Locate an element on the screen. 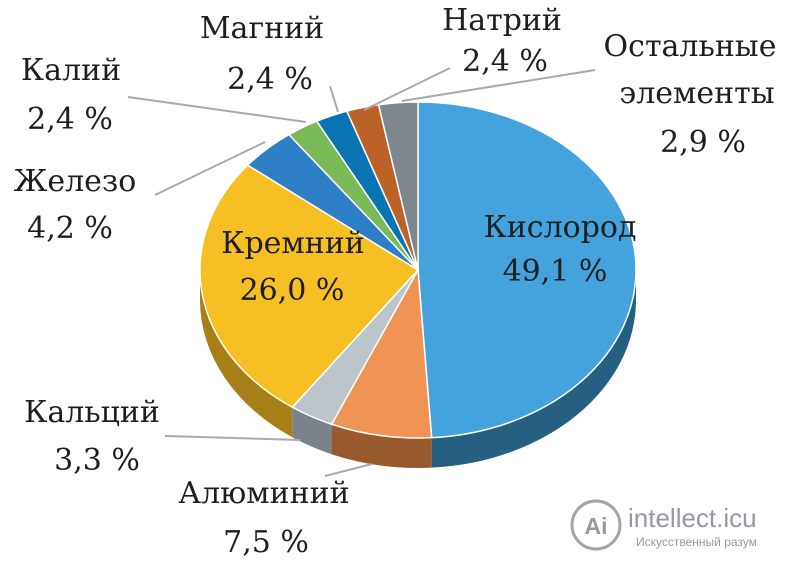 The width and height of the screenshot is (790, 562). watermark-tagline: Искусственный разум is located at coordinates (696, 542).